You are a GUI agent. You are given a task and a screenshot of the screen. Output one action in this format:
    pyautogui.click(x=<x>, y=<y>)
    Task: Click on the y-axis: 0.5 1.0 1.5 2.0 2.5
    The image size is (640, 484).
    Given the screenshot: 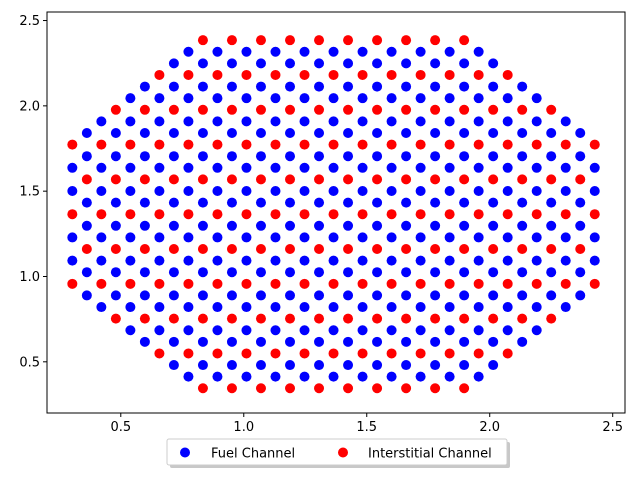 What is the action you would take?
    pyautogui.click(x=33, y=192)
    